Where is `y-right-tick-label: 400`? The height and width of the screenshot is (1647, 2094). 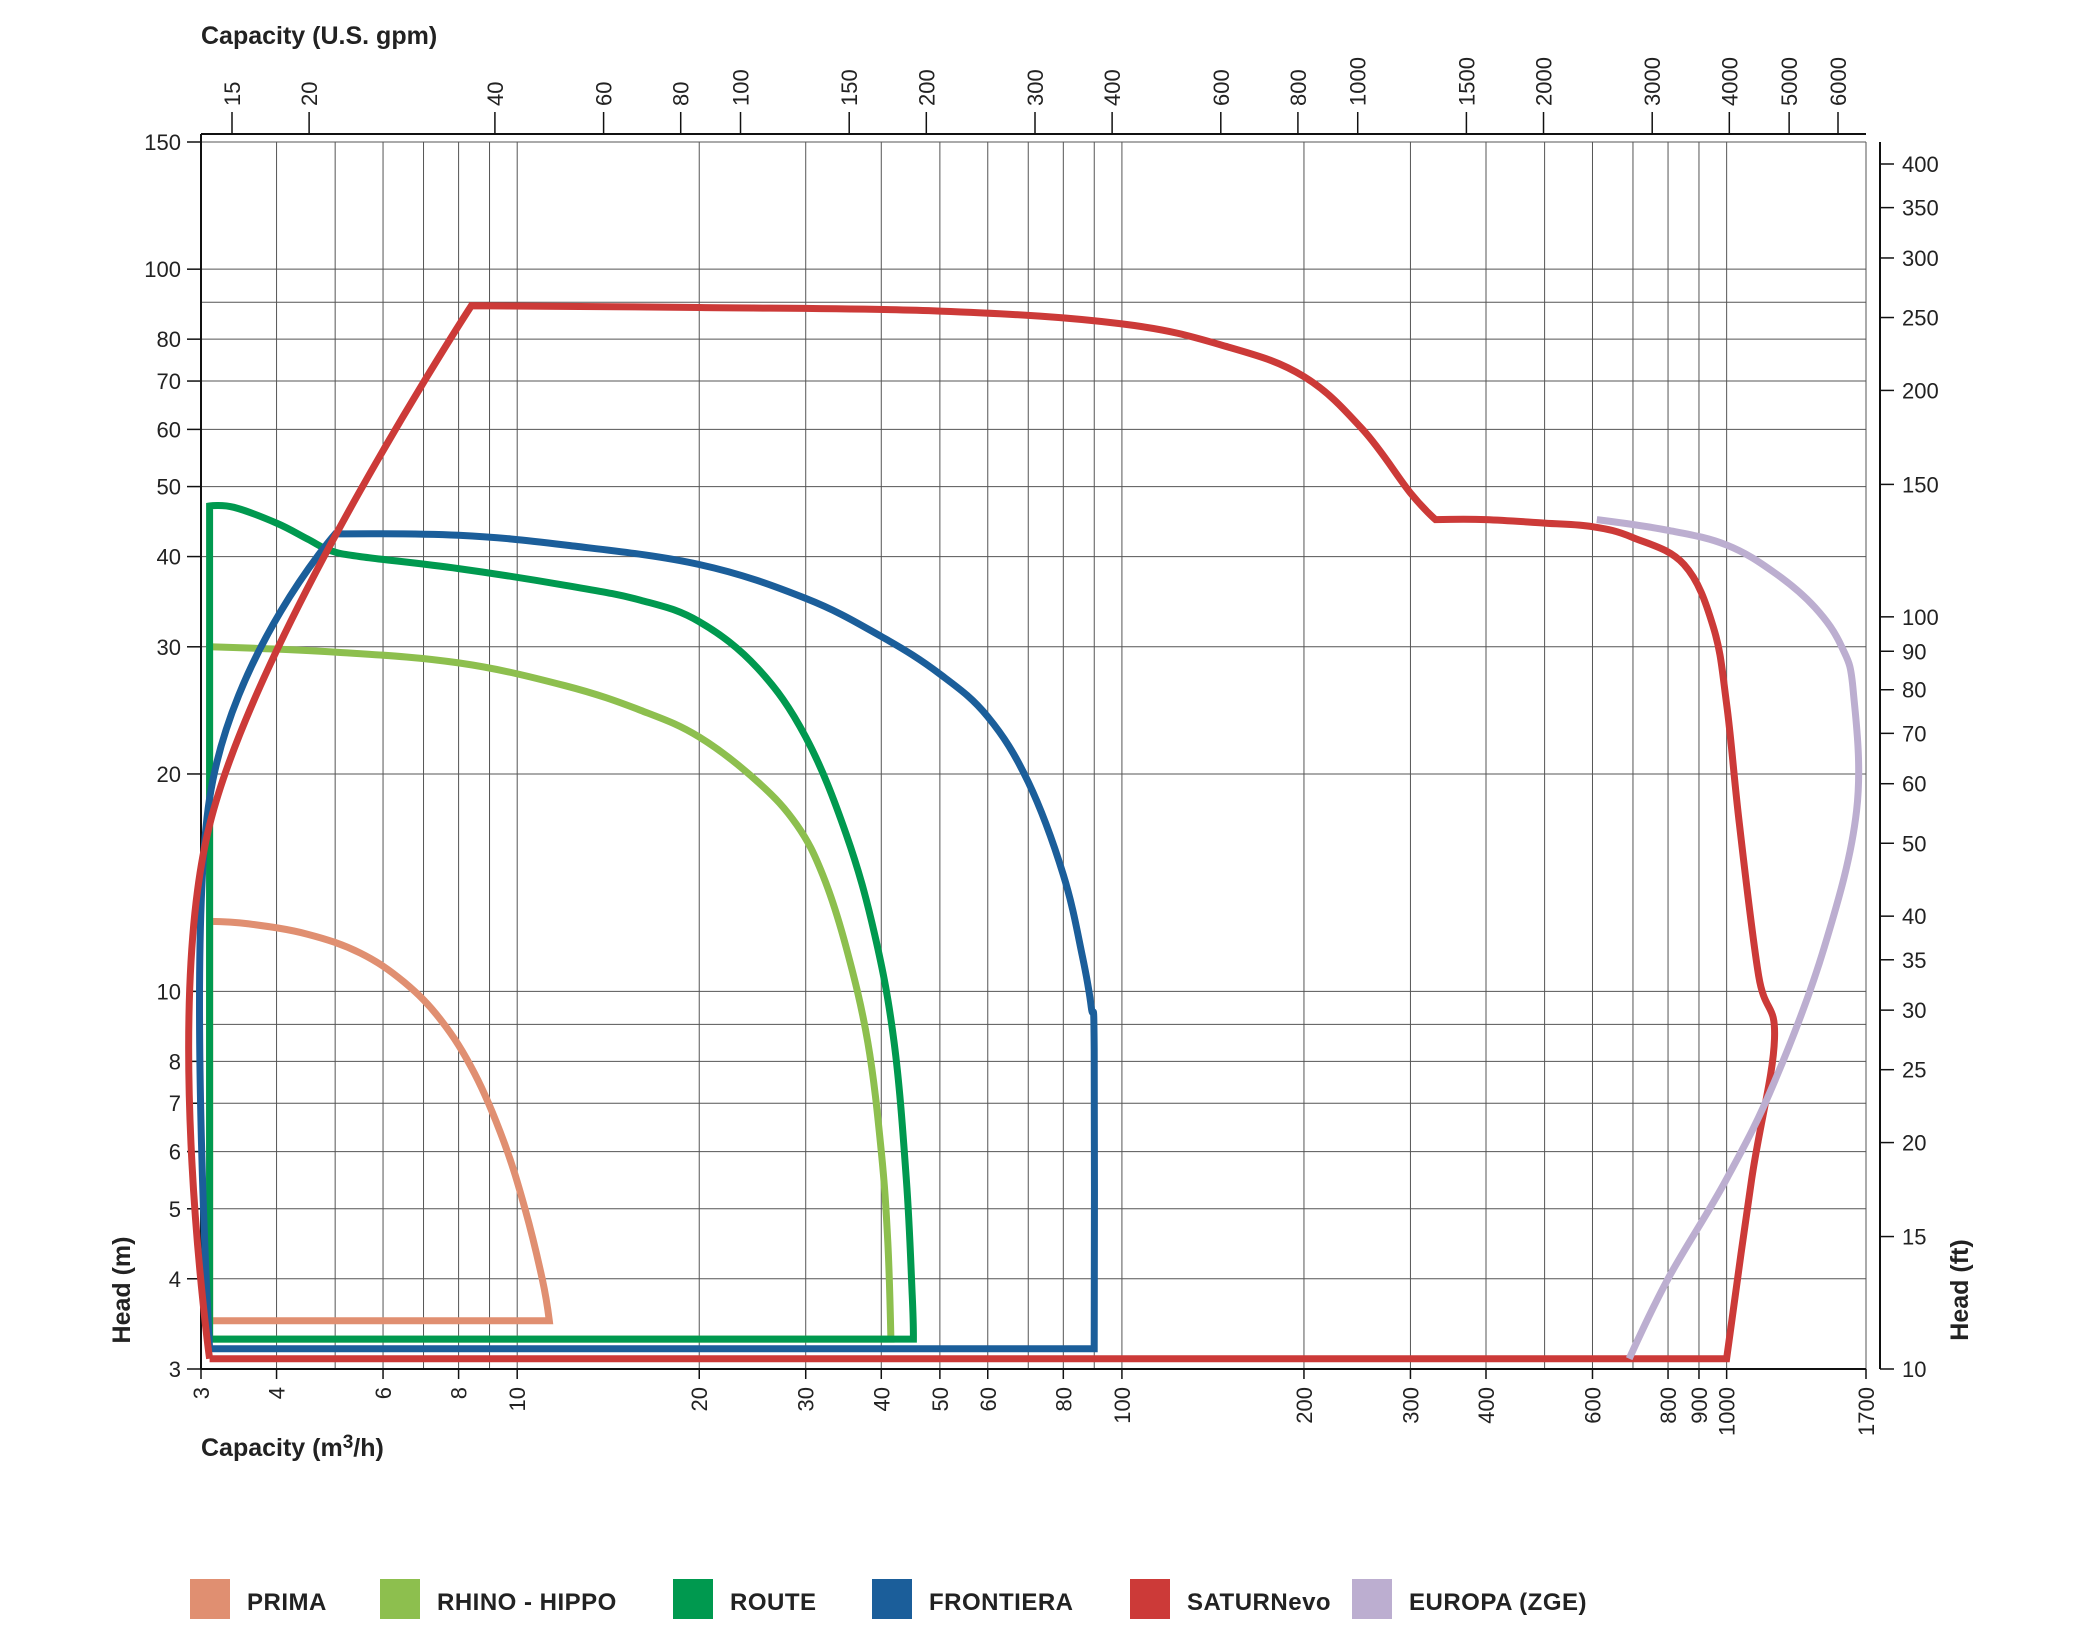
y-right-tick-label: 400 is located at coordinates (1920, 164).